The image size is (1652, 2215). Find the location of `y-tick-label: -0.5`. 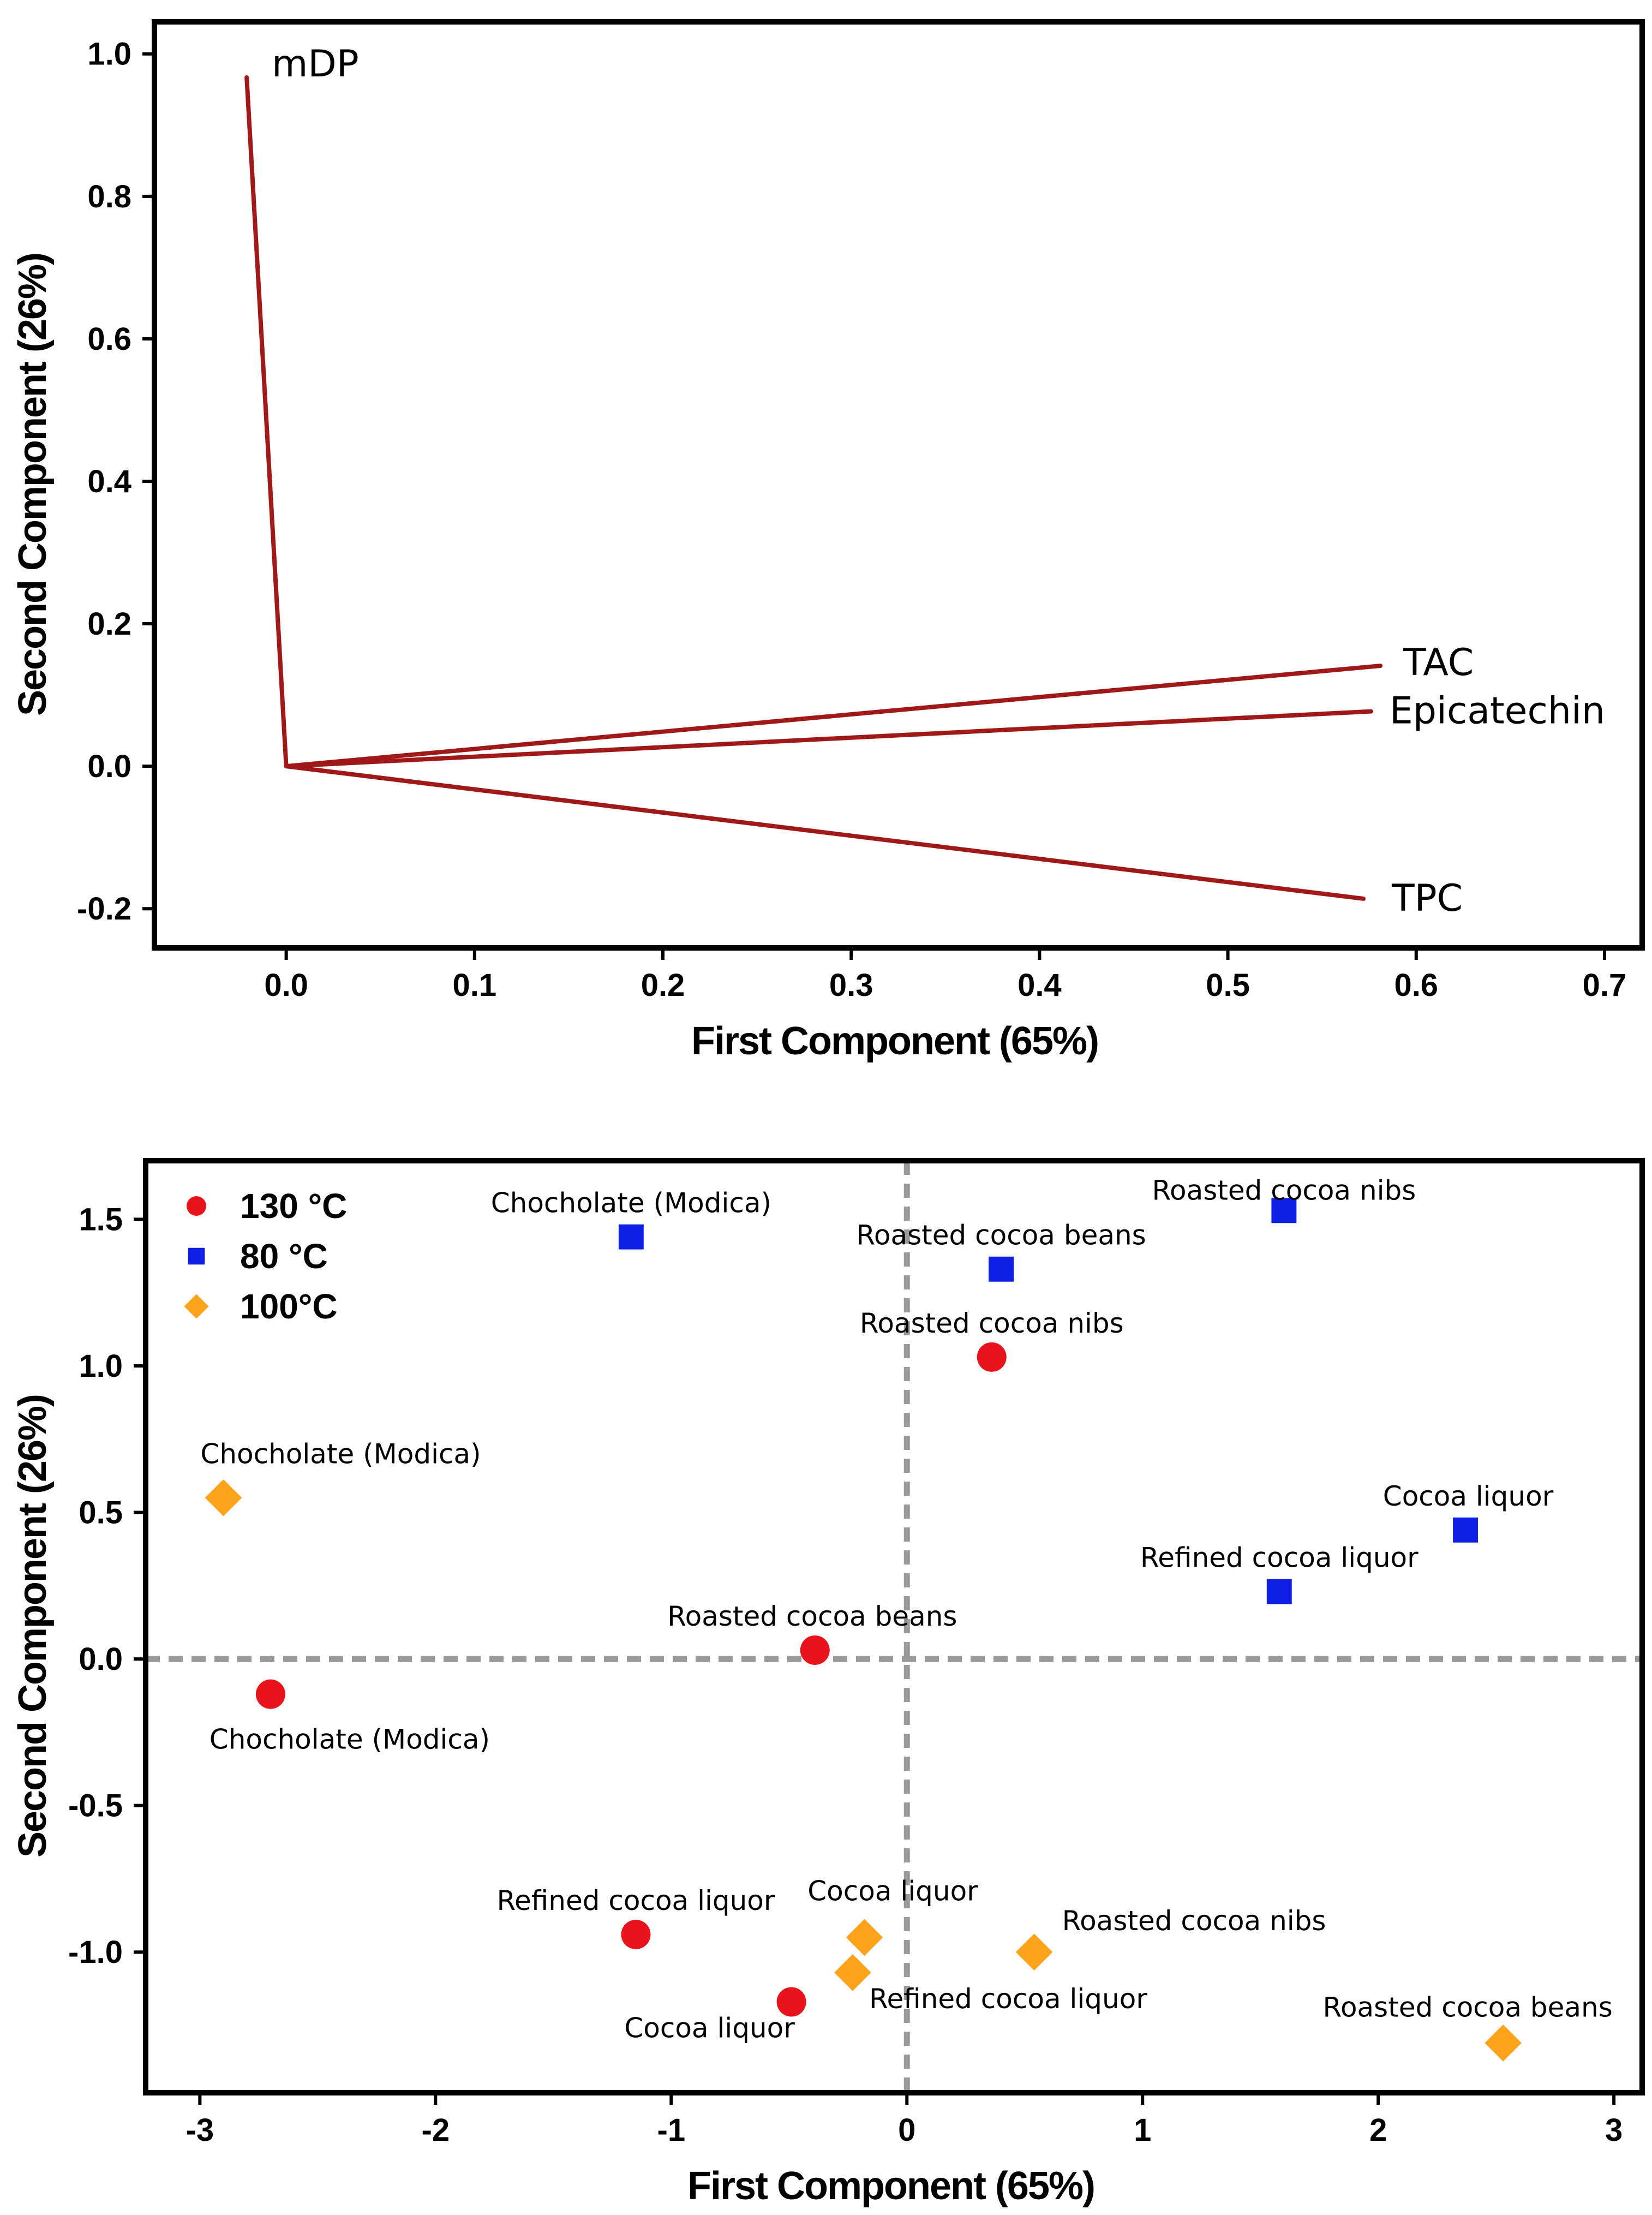

y-tick-label: -0.5 is located at coordinates (95, 1806).